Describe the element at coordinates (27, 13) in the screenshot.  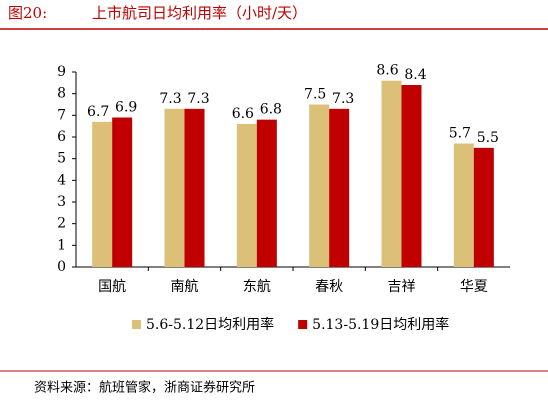
I see `chart-title-label: 图20:` at that location.